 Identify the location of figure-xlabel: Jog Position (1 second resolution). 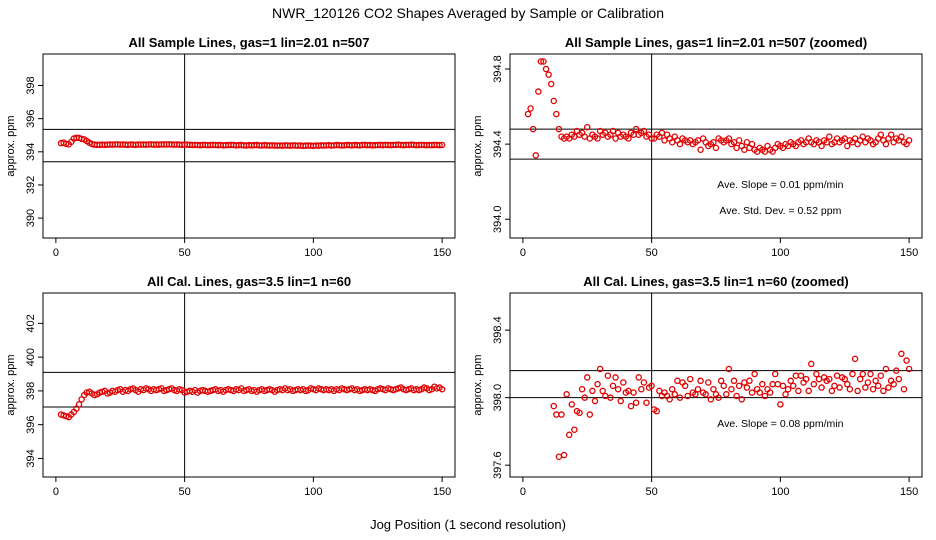
(468, 524).